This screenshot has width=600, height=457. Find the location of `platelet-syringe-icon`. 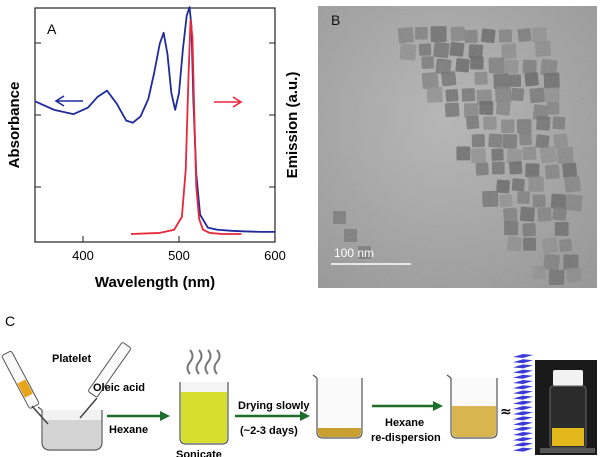

platelet-syringe-icon is located at coordinates (25, 387).